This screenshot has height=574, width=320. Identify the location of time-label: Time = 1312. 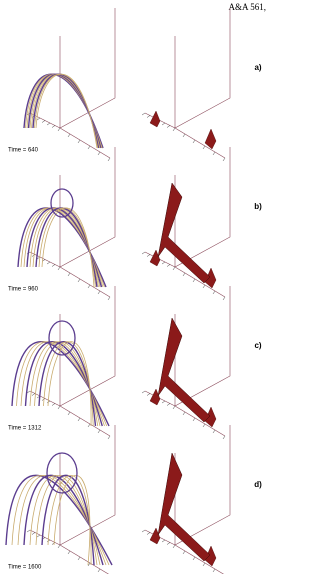
(25, 429).